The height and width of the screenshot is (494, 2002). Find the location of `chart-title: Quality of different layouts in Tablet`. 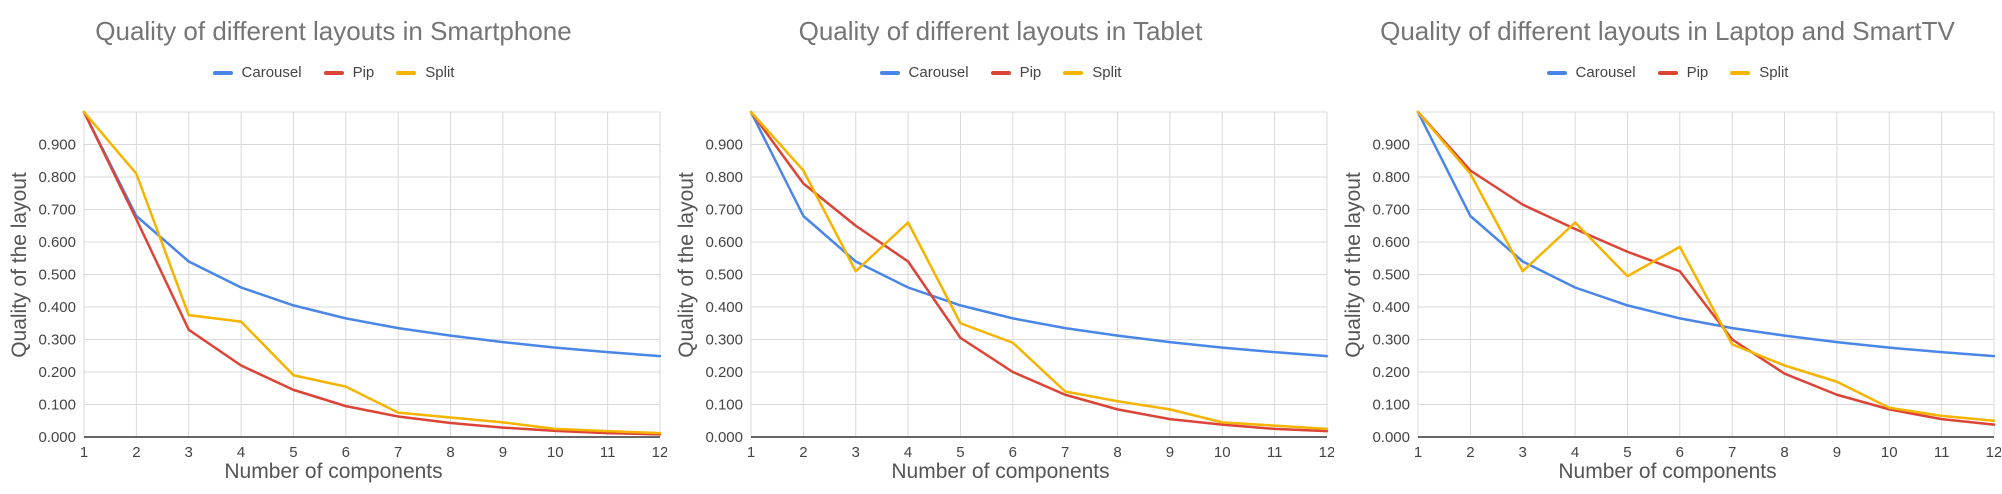

chart-title: Quality of different layouts in Tablet is located at coordinates (1000, 31).